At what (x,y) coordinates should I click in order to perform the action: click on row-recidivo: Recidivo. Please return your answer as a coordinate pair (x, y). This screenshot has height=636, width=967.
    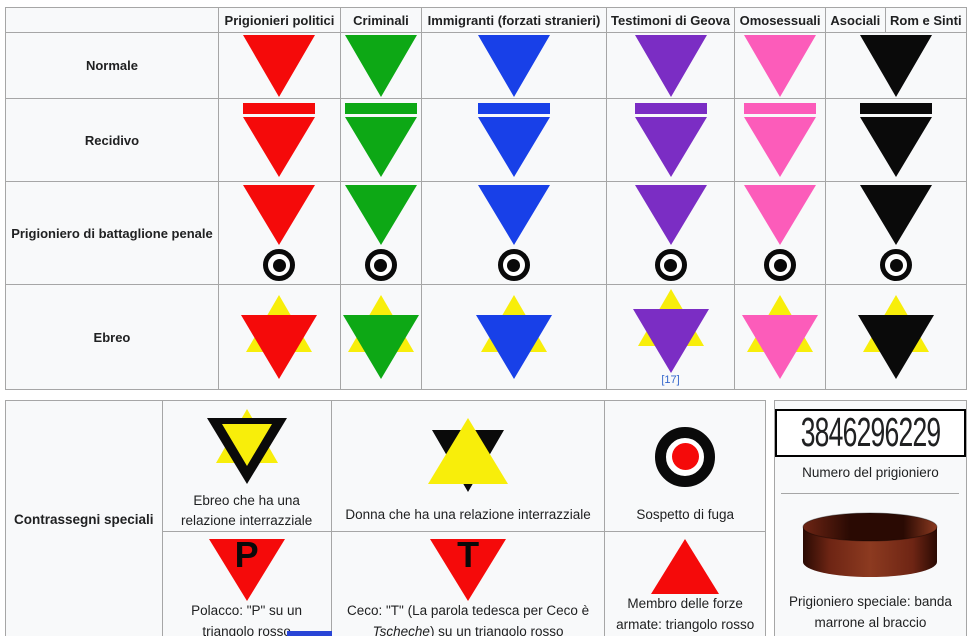
    Looking at the image, I should click on (486, 140).